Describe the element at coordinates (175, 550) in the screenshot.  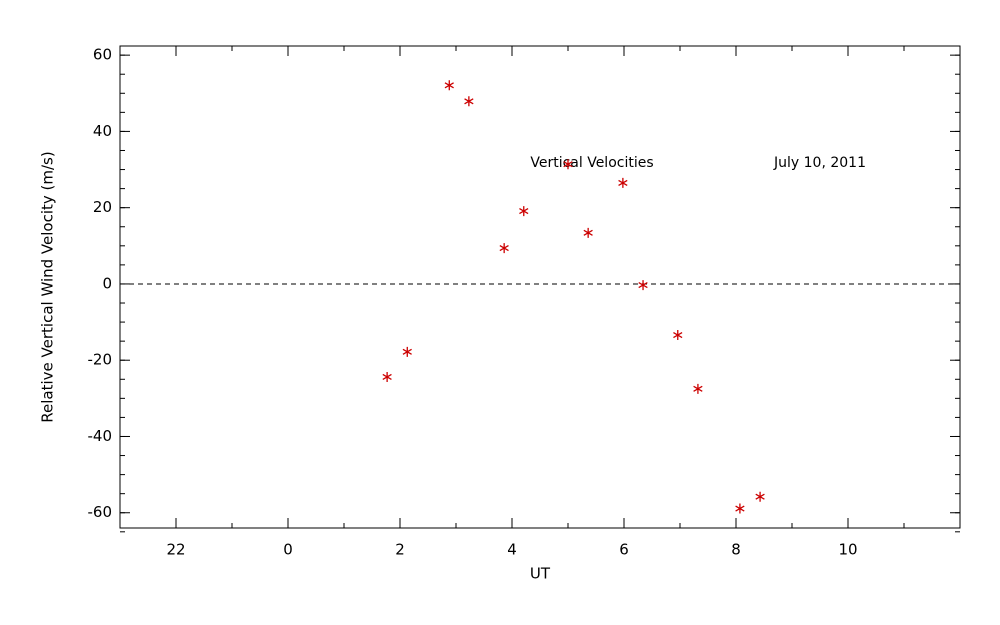
I see `x-tick-label: 22` at that location.